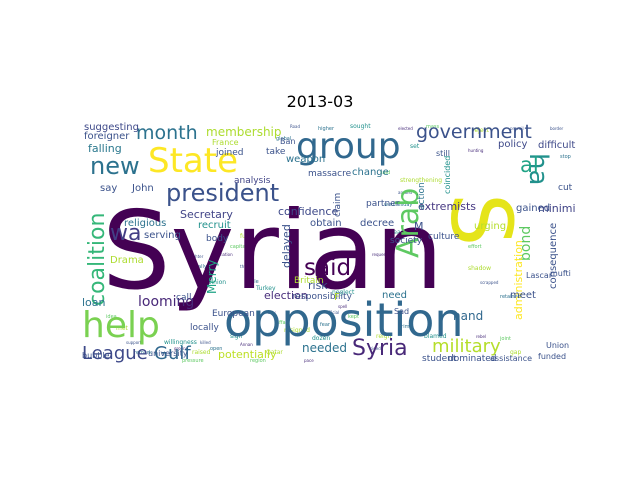  I want to click on cloud-word-new: new, so click(115, 166).